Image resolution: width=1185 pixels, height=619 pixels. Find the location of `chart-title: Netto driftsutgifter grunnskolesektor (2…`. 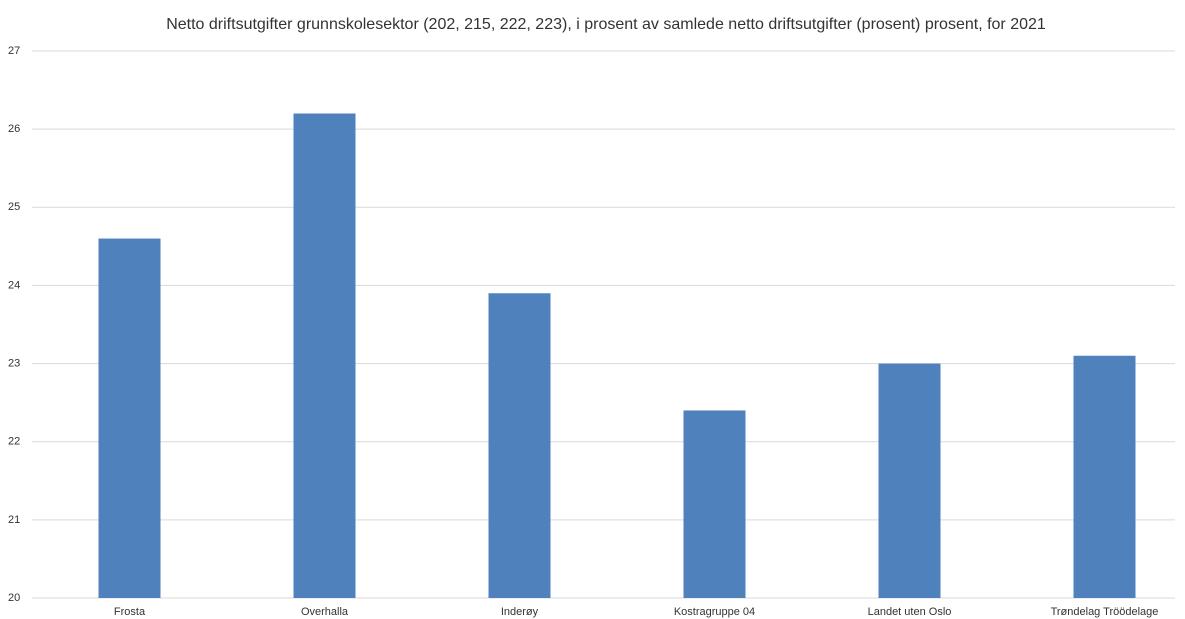

chart-title: Netto driftsutgifter grunnskolesektor (2… is located at coordinates (606, 24).